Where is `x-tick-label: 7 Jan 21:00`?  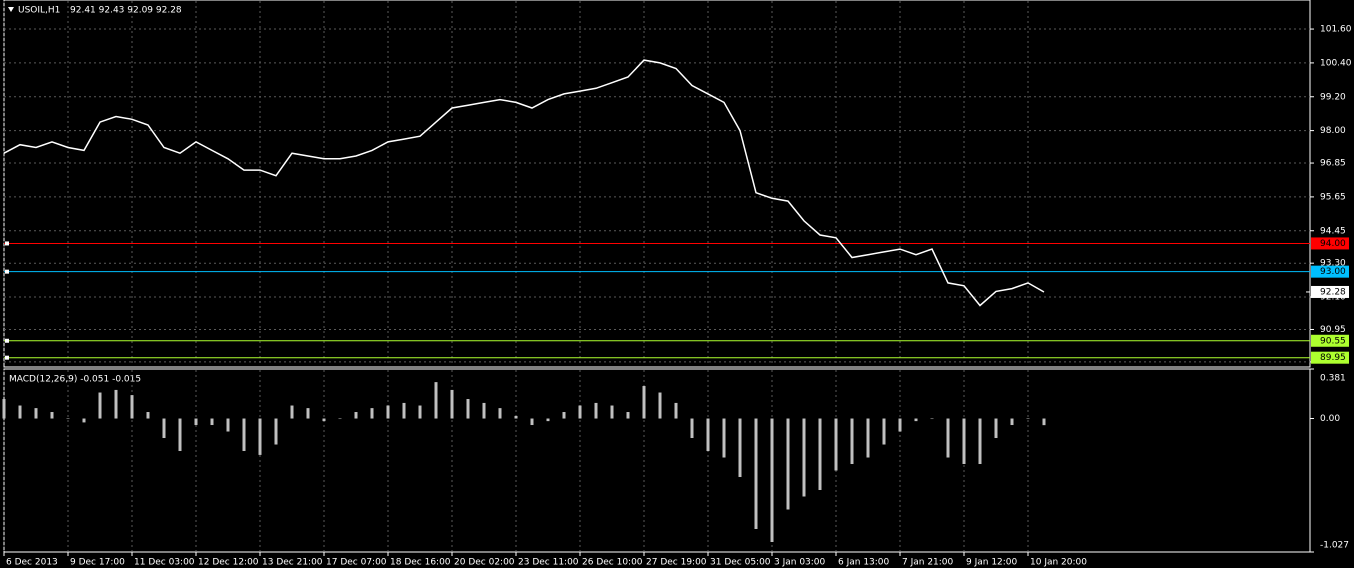
x-tick-label: 7 Jan 21:00 is located at coordinates (928, 563).